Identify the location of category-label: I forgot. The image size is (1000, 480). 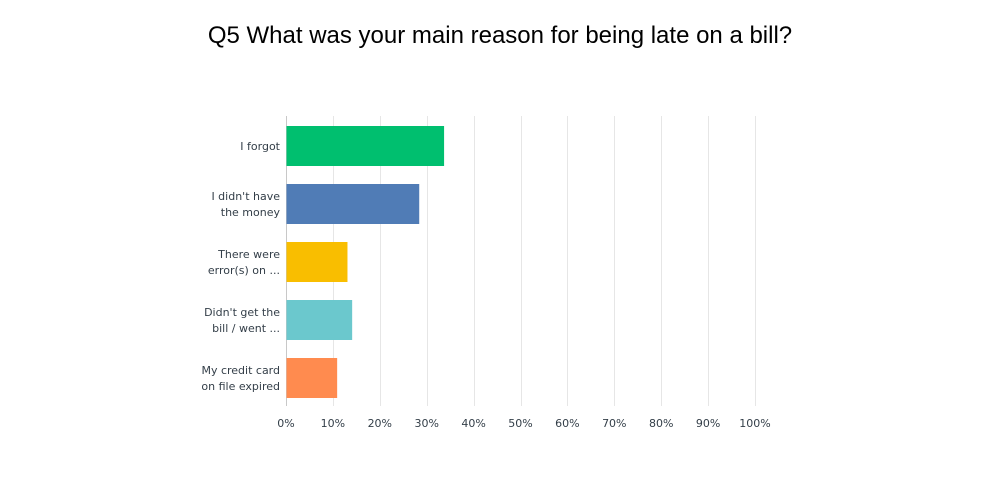
(260, 146).